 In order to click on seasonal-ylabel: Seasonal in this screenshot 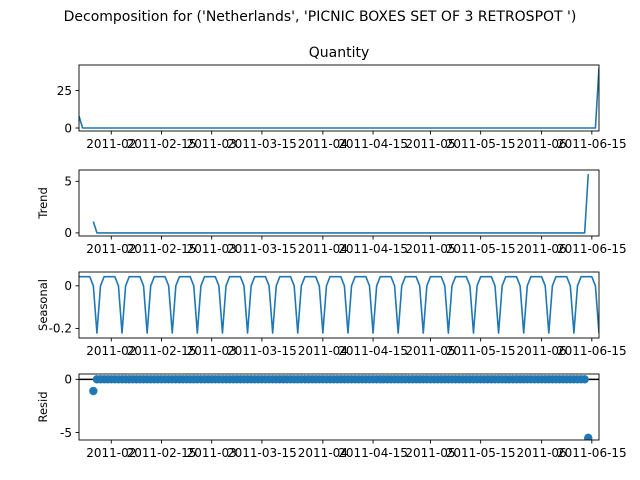, I will do `click(43, 305)`.